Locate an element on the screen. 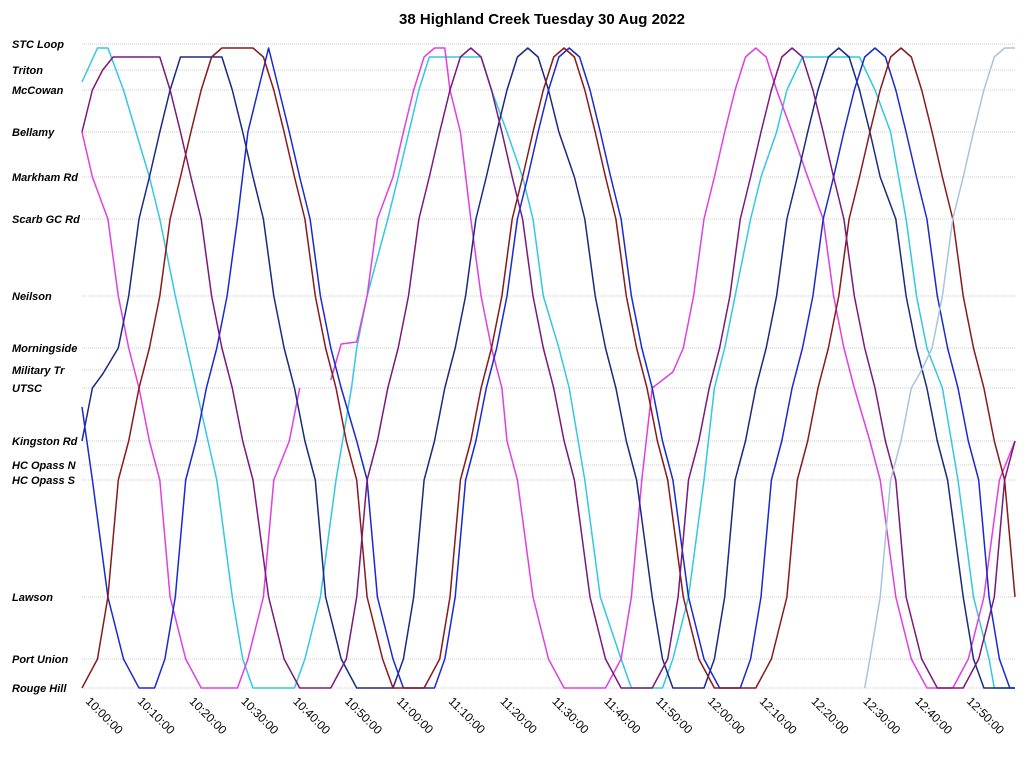 The height and width of the screenshot is (759, 1024). stop-label: Rouge Hill is located at coordinates (39, 689).